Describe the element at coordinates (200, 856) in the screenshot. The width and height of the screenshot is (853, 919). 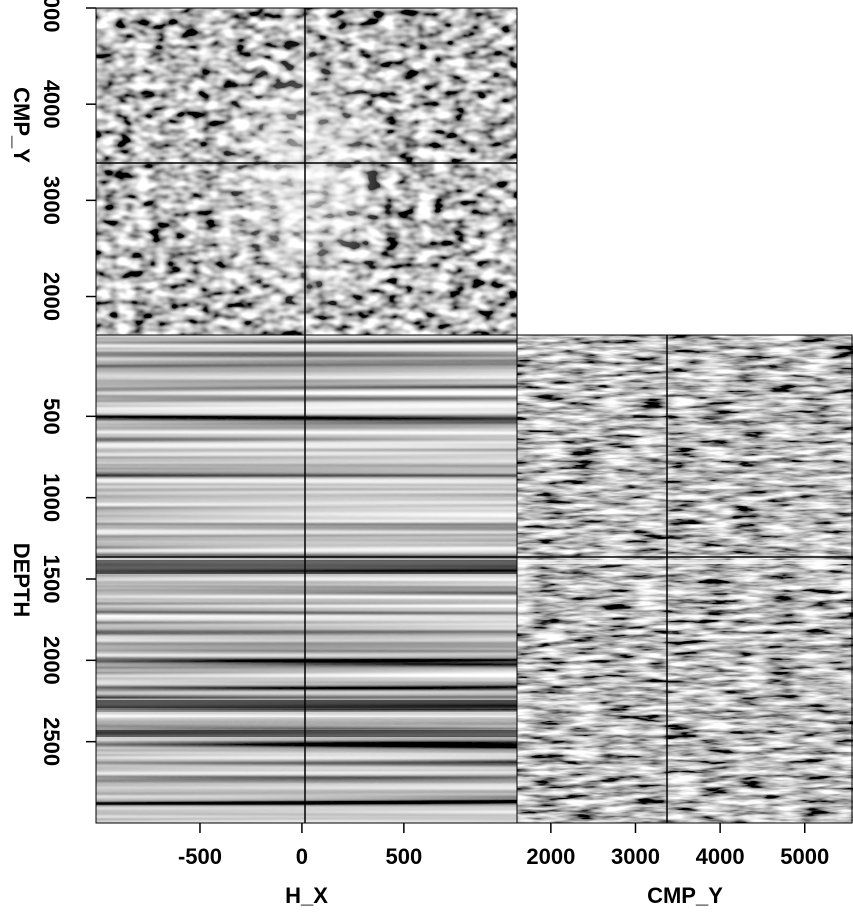
I see `x-tick-label: -500` at that location.